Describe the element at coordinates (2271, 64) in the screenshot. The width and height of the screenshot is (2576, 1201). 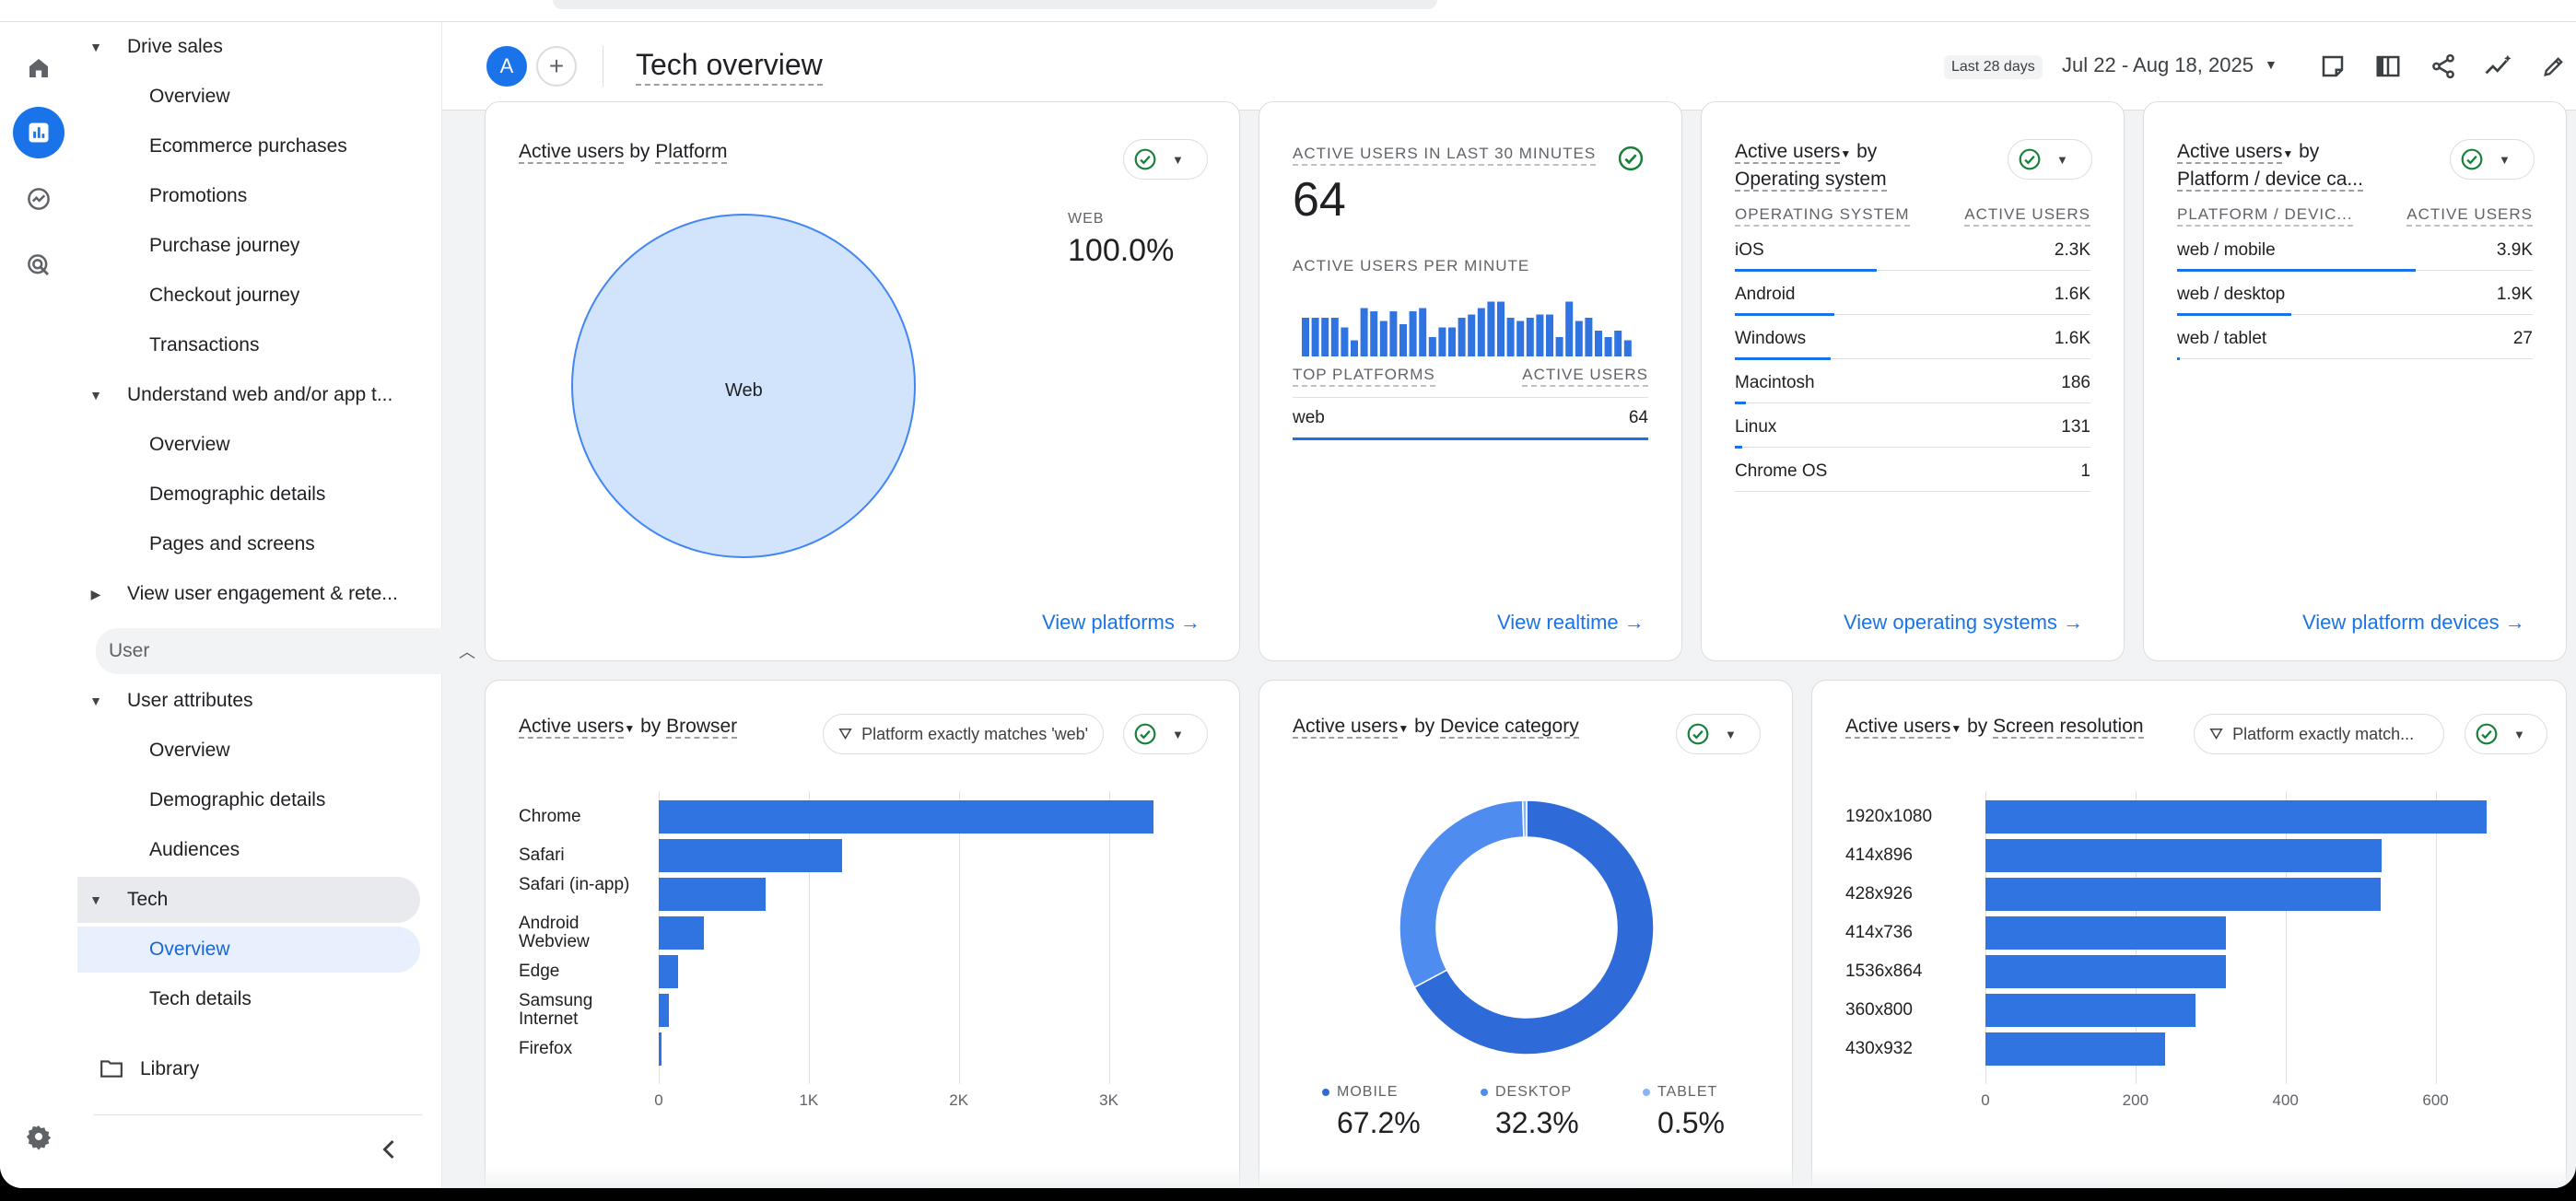
I see `chevron-down-icon: ▼` at that location.